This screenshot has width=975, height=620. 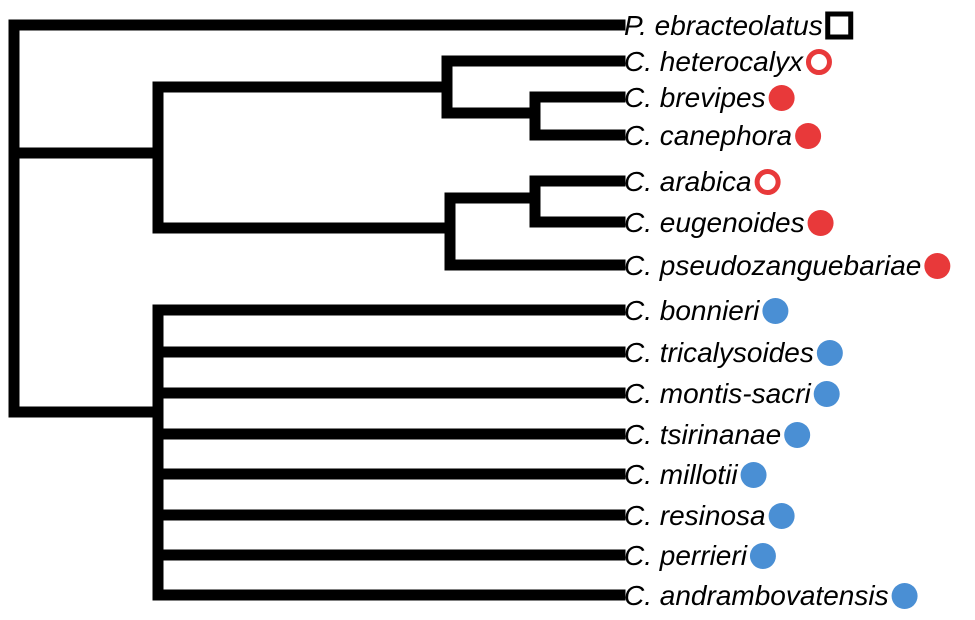 What do you see at coordinates (719, 352) in the screenshot?
I see `taxon-label-tricalysoides: C. tricalysoides` at bounding box center [719, 352].